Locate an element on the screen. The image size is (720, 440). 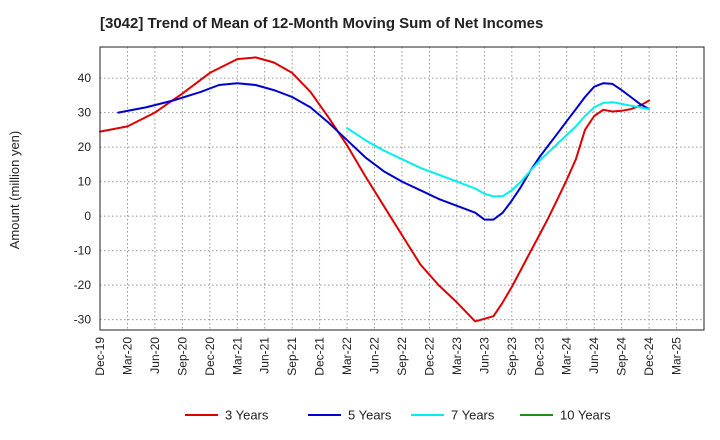
x-tick-label: Jun-23 is located at coordinates (484, 355).